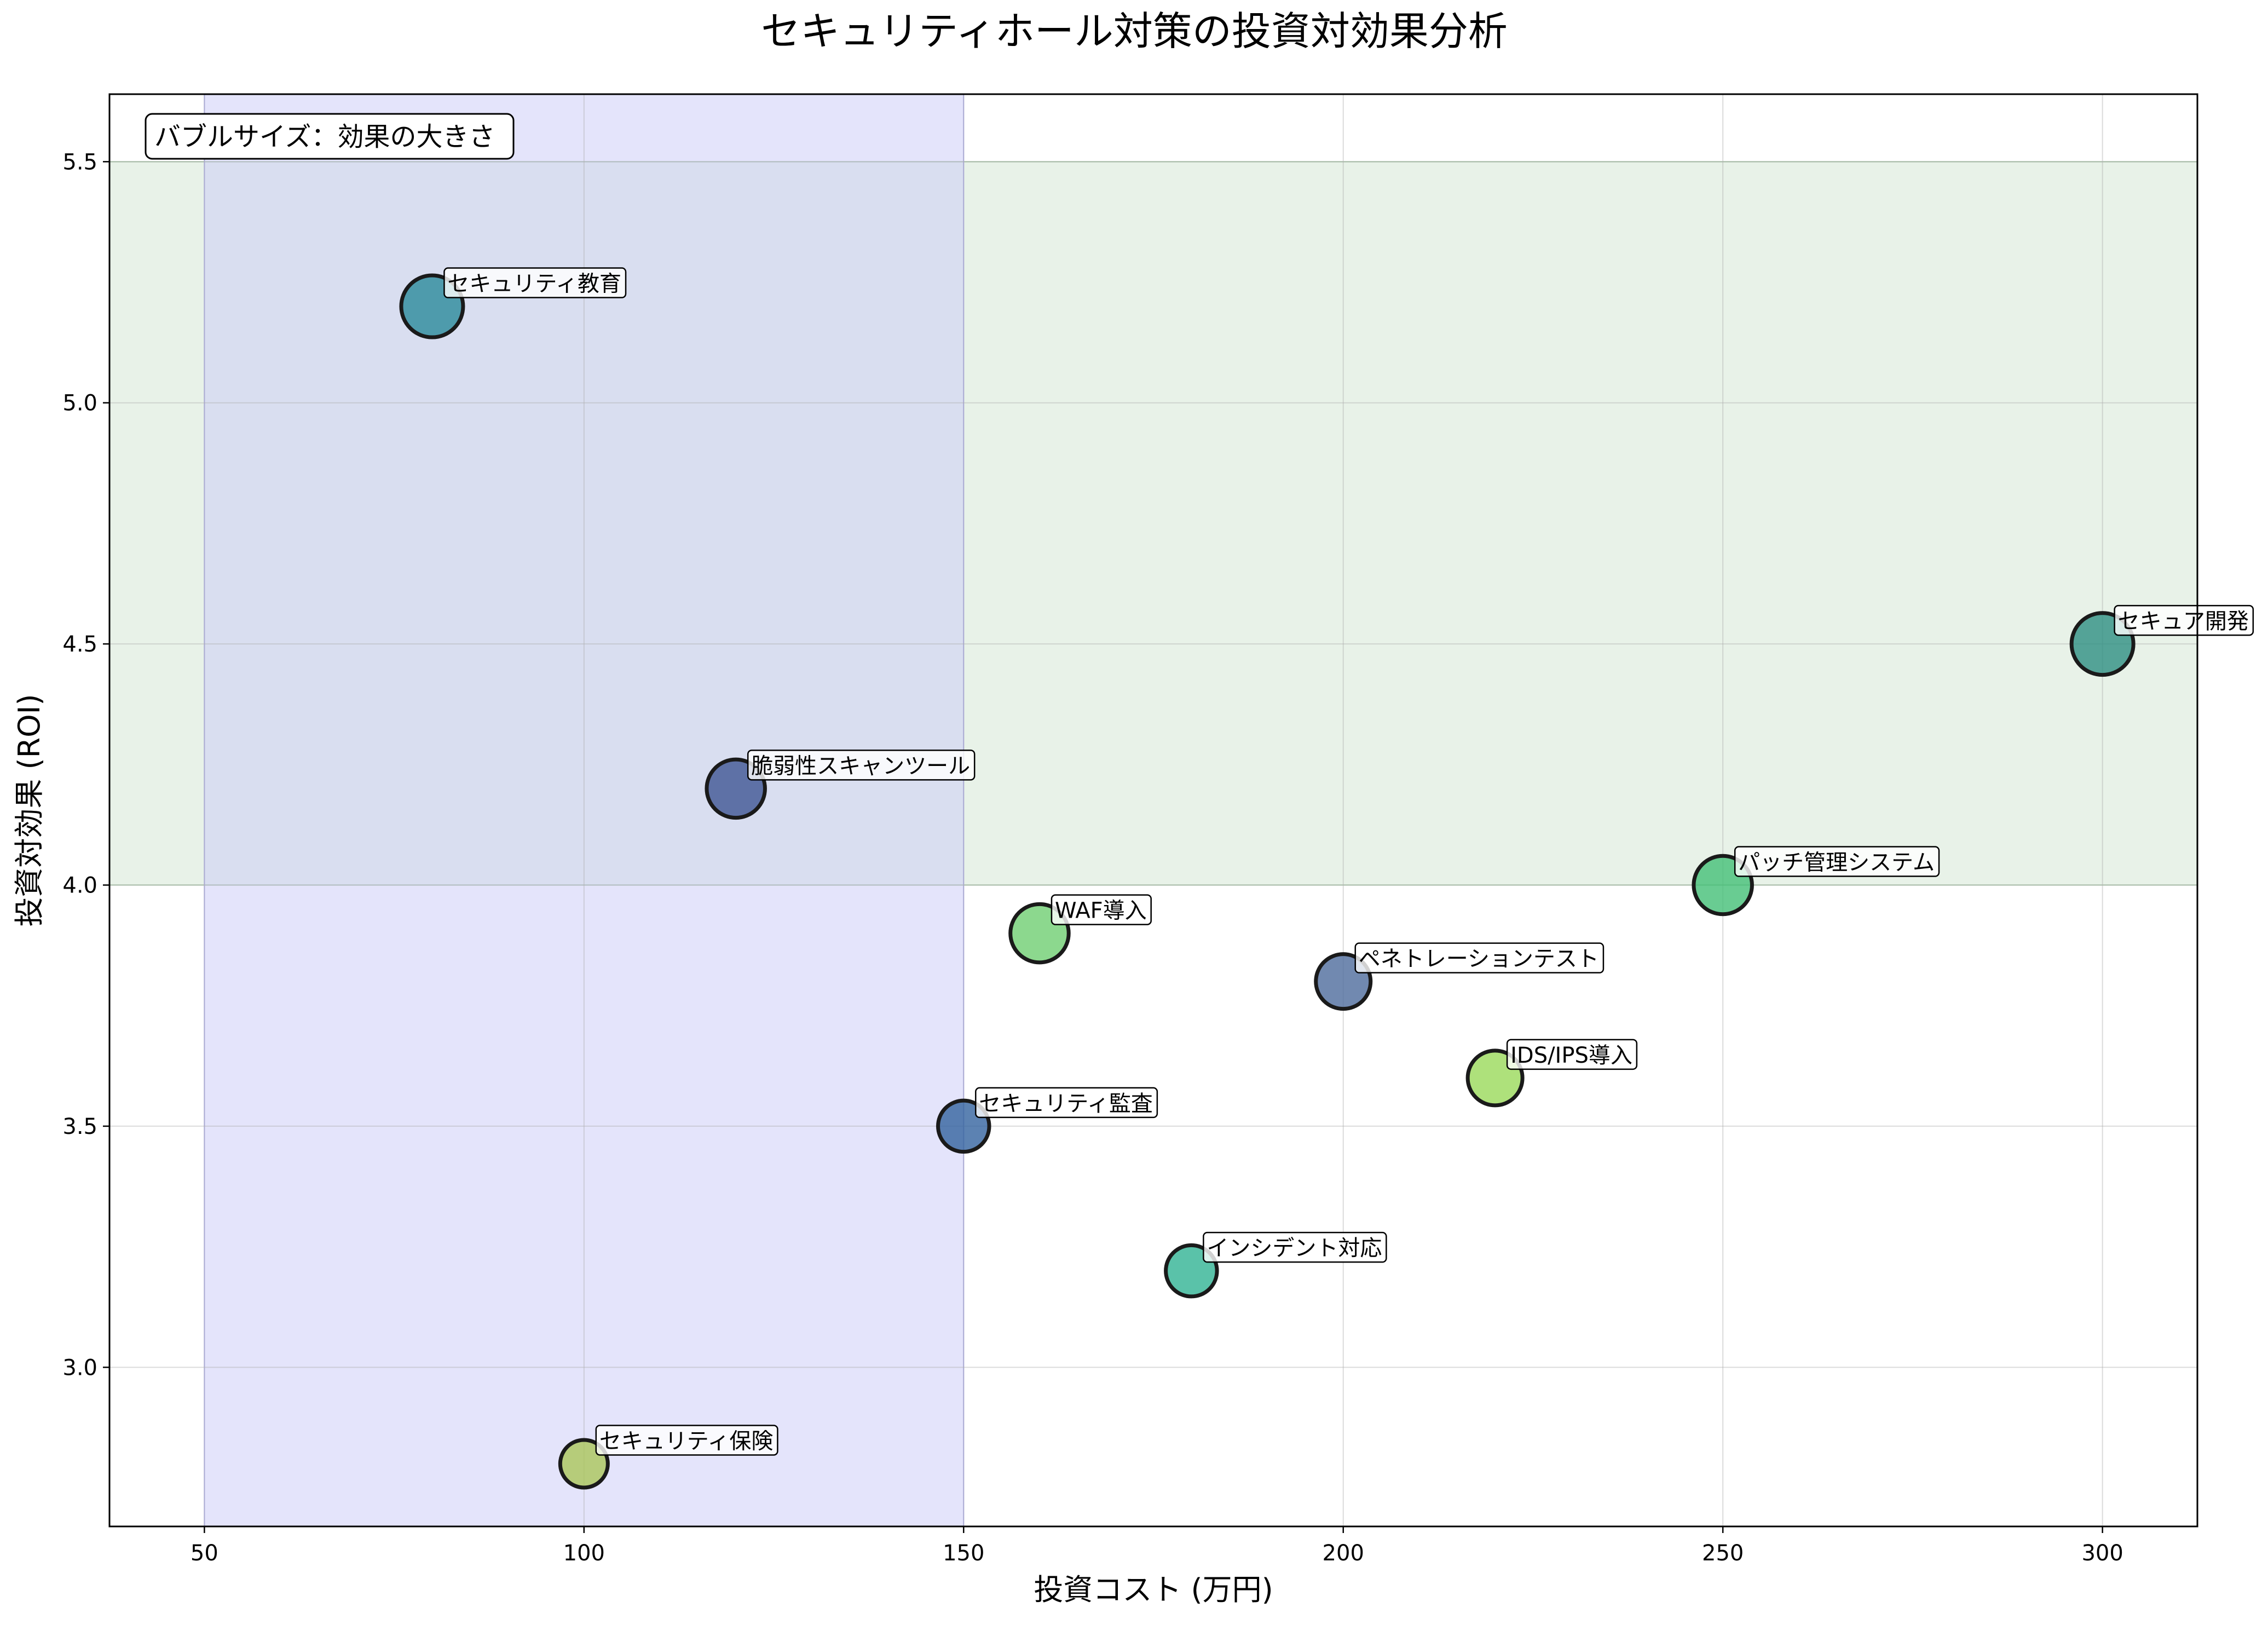 Image resolution: width=2268 pixels, height=1625 pixels. I want to click on point-label-text: セキュリティ監査, so click(1066, 1103).